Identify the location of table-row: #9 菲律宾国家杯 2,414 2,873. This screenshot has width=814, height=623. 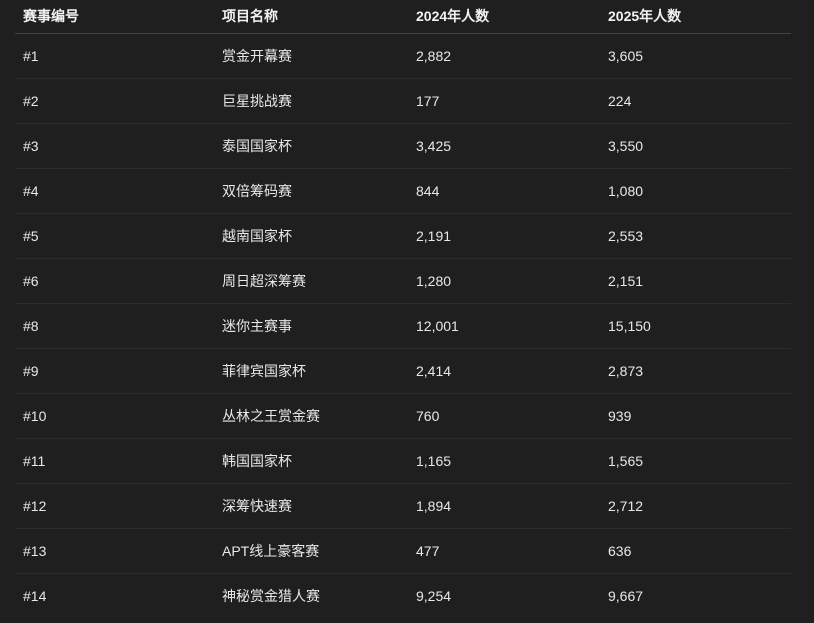
(403, 371).